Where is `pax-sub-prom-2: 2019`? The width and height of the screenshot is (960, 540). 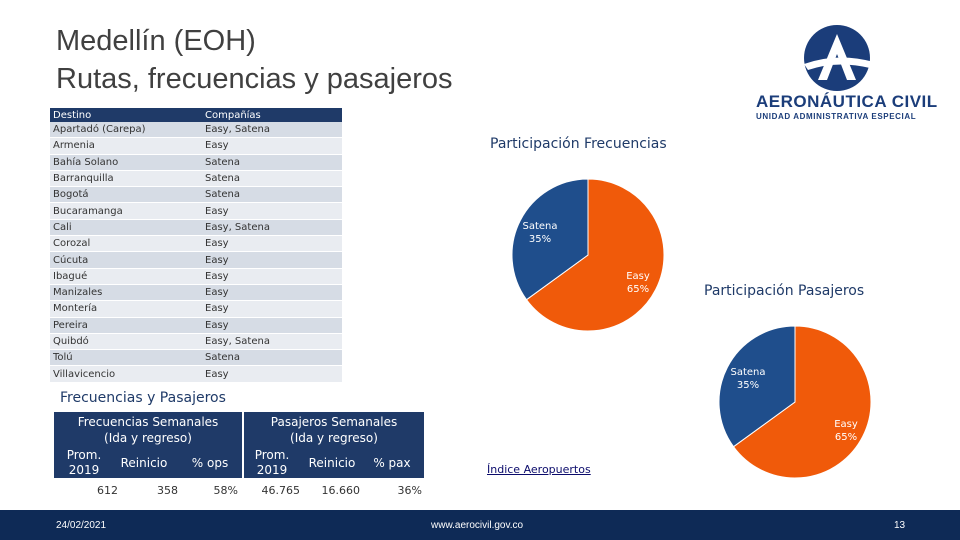 pax-sub-prom-2: 2019 is located at coordinates (272, 470).